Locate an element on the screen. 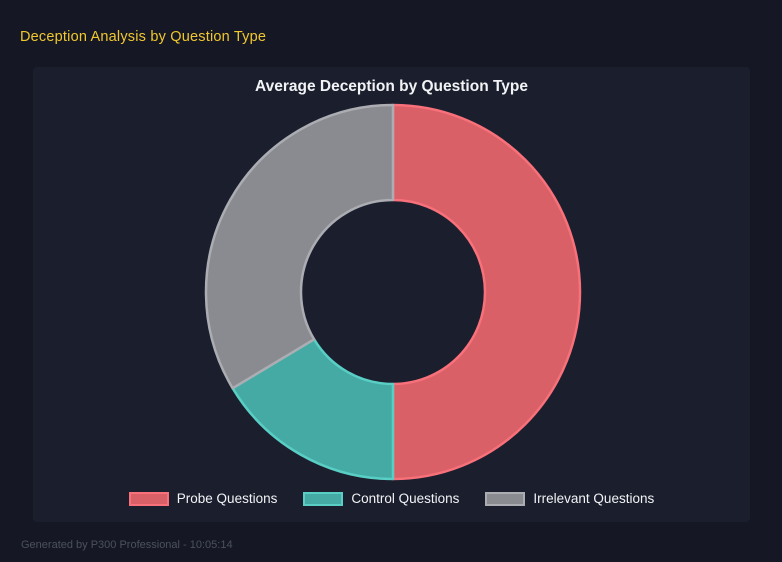  legend-label: Control Questions is located at coordinates (405, 498).